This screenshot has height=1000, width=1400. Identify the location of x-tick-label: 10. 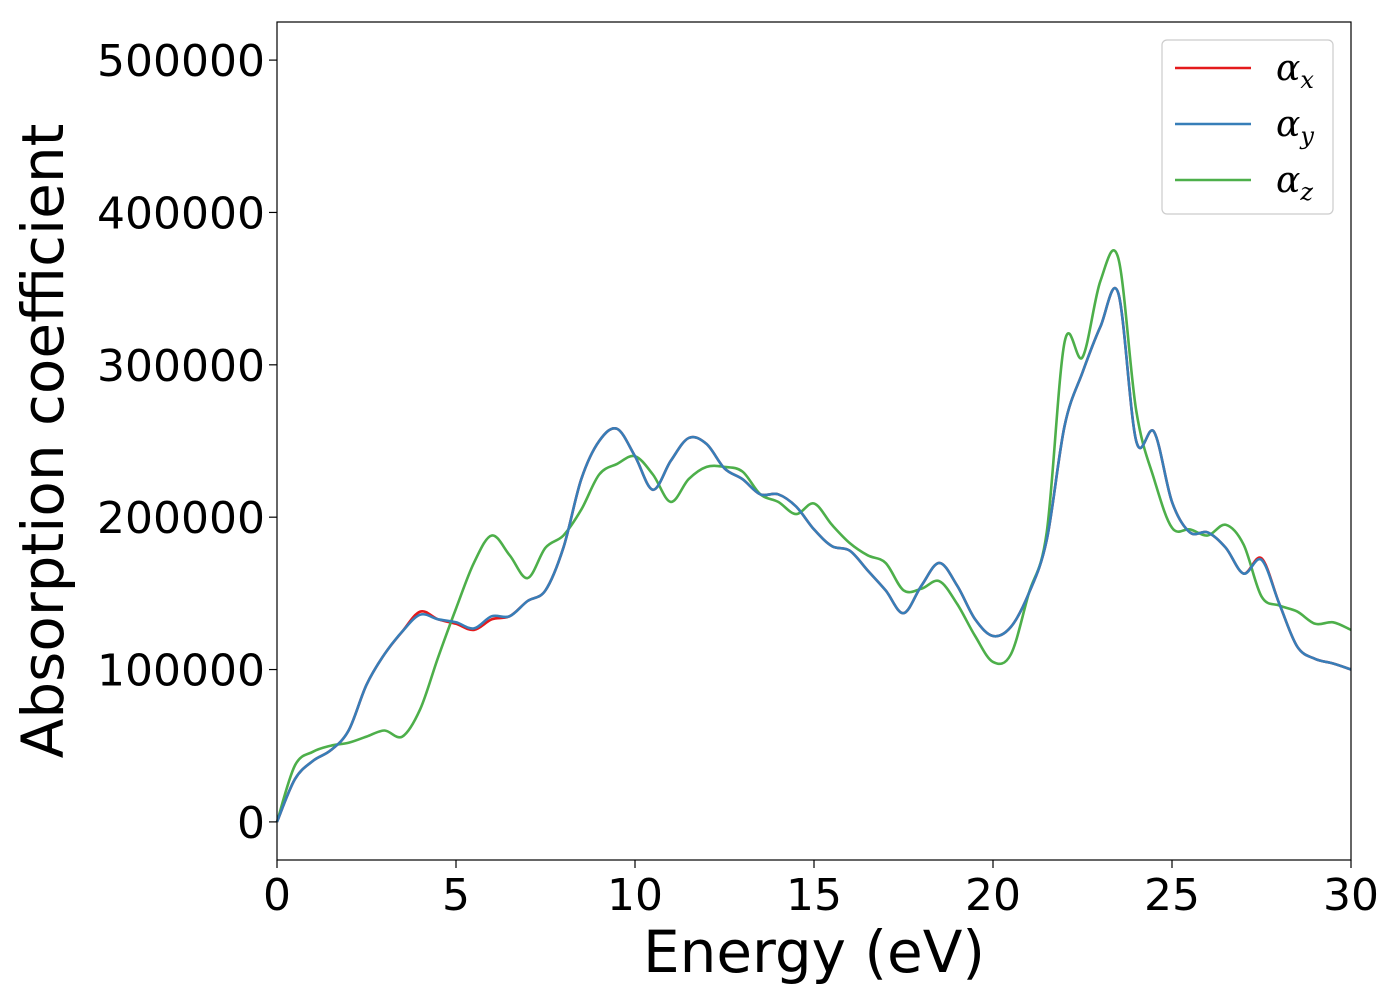
(635, 895).